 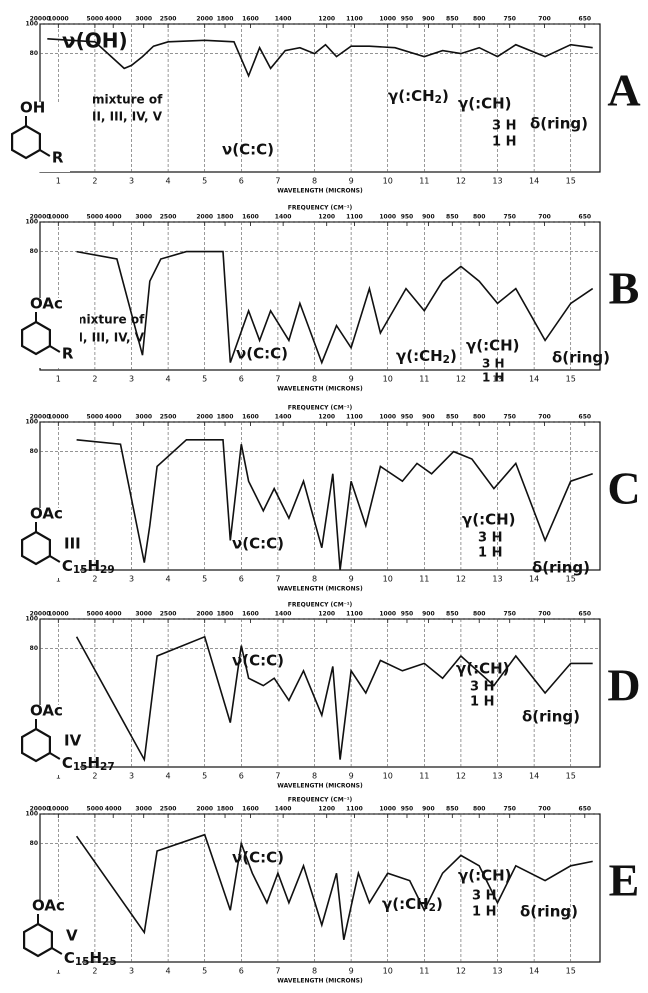 I want to click on text-piece: C, so click(x=67, y=566).